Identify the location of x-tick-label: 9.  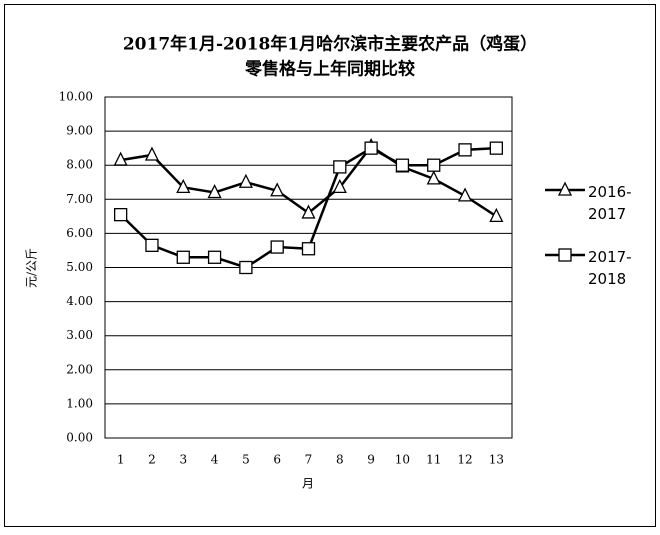
(371, 460).